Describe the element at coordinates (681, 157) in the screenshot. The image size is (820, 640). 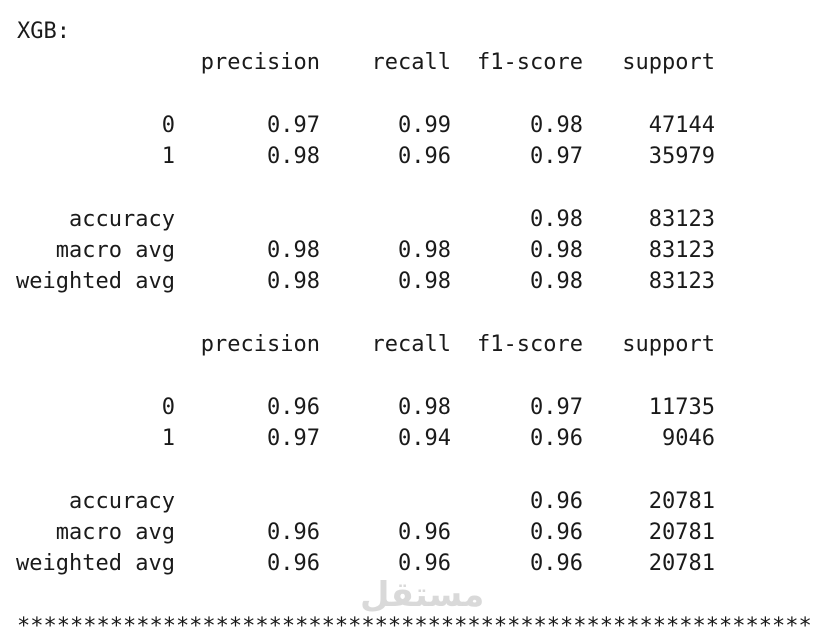
I see `metric-value: 35979` at that location.